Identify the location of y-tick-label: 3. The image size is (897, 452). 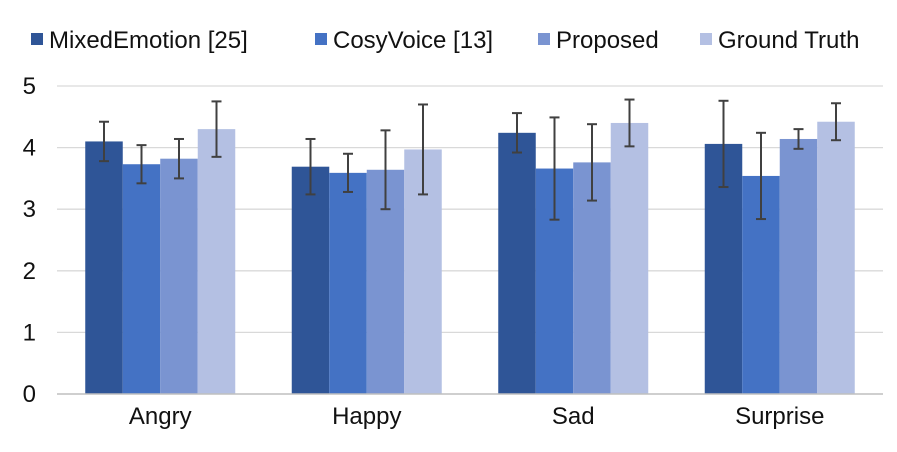
(29, 209).